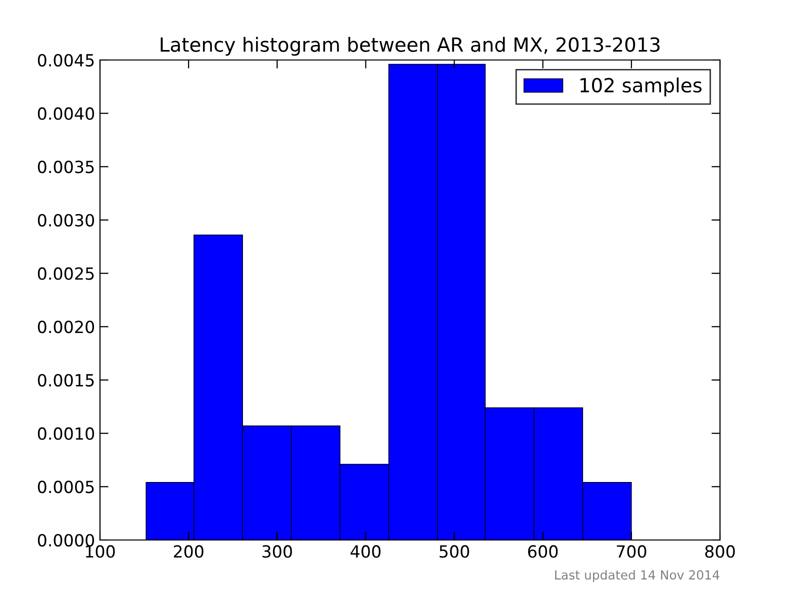  What do you see at coordinates (66, 167) in the screenshot?
I see `y-tick-label: 0.0035` at bounding box center [66, 167].